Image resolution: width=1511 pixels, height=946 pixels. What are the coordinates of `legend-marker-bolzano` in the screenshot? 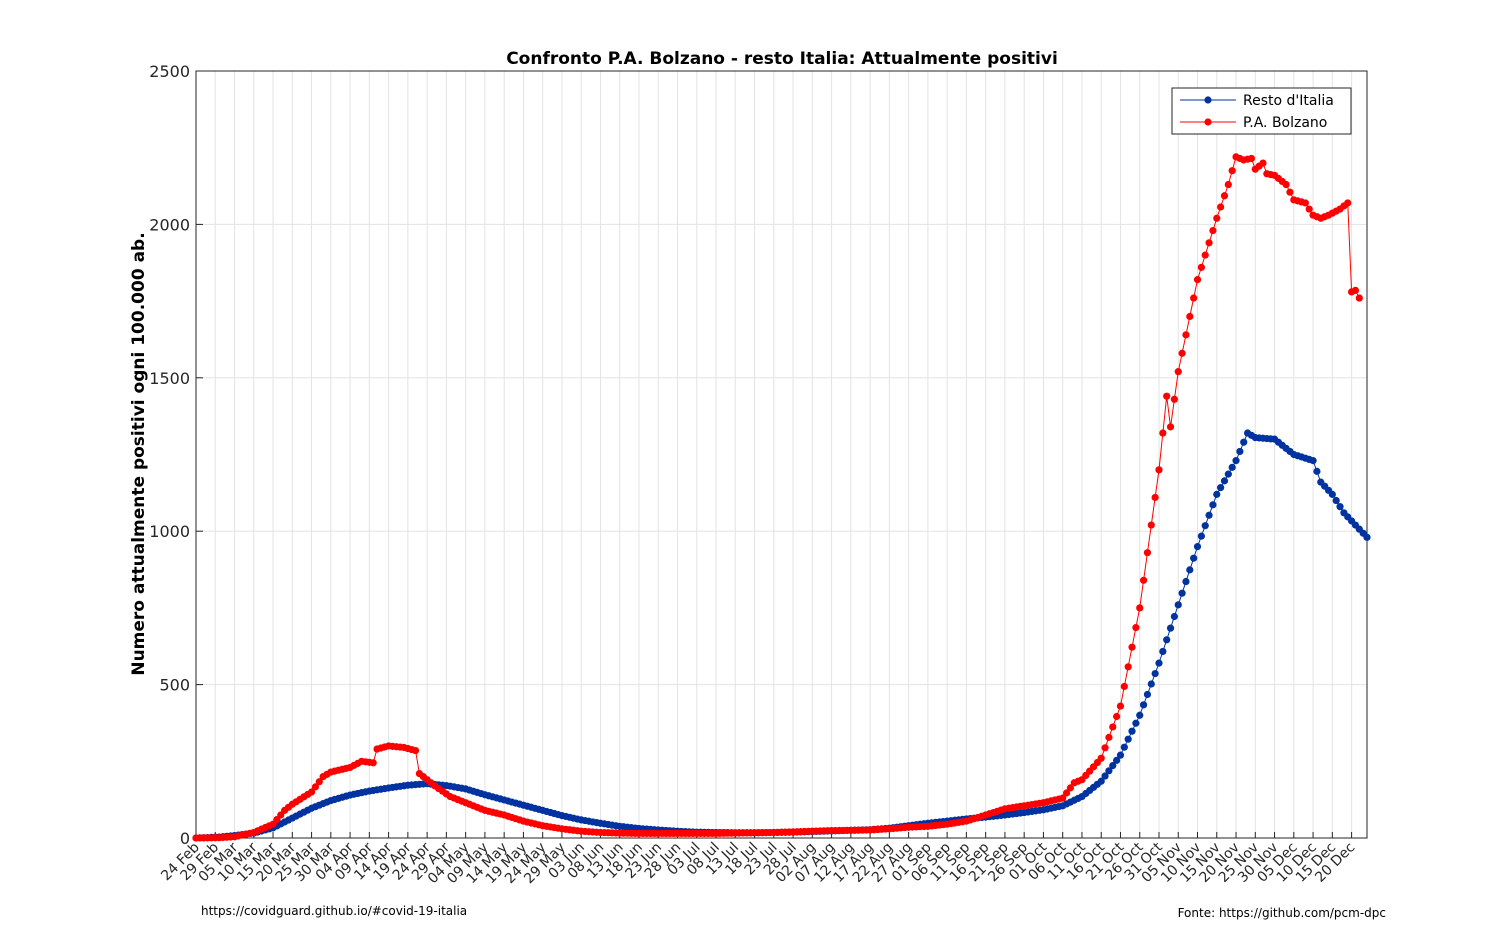 It's located at (1208, 122).